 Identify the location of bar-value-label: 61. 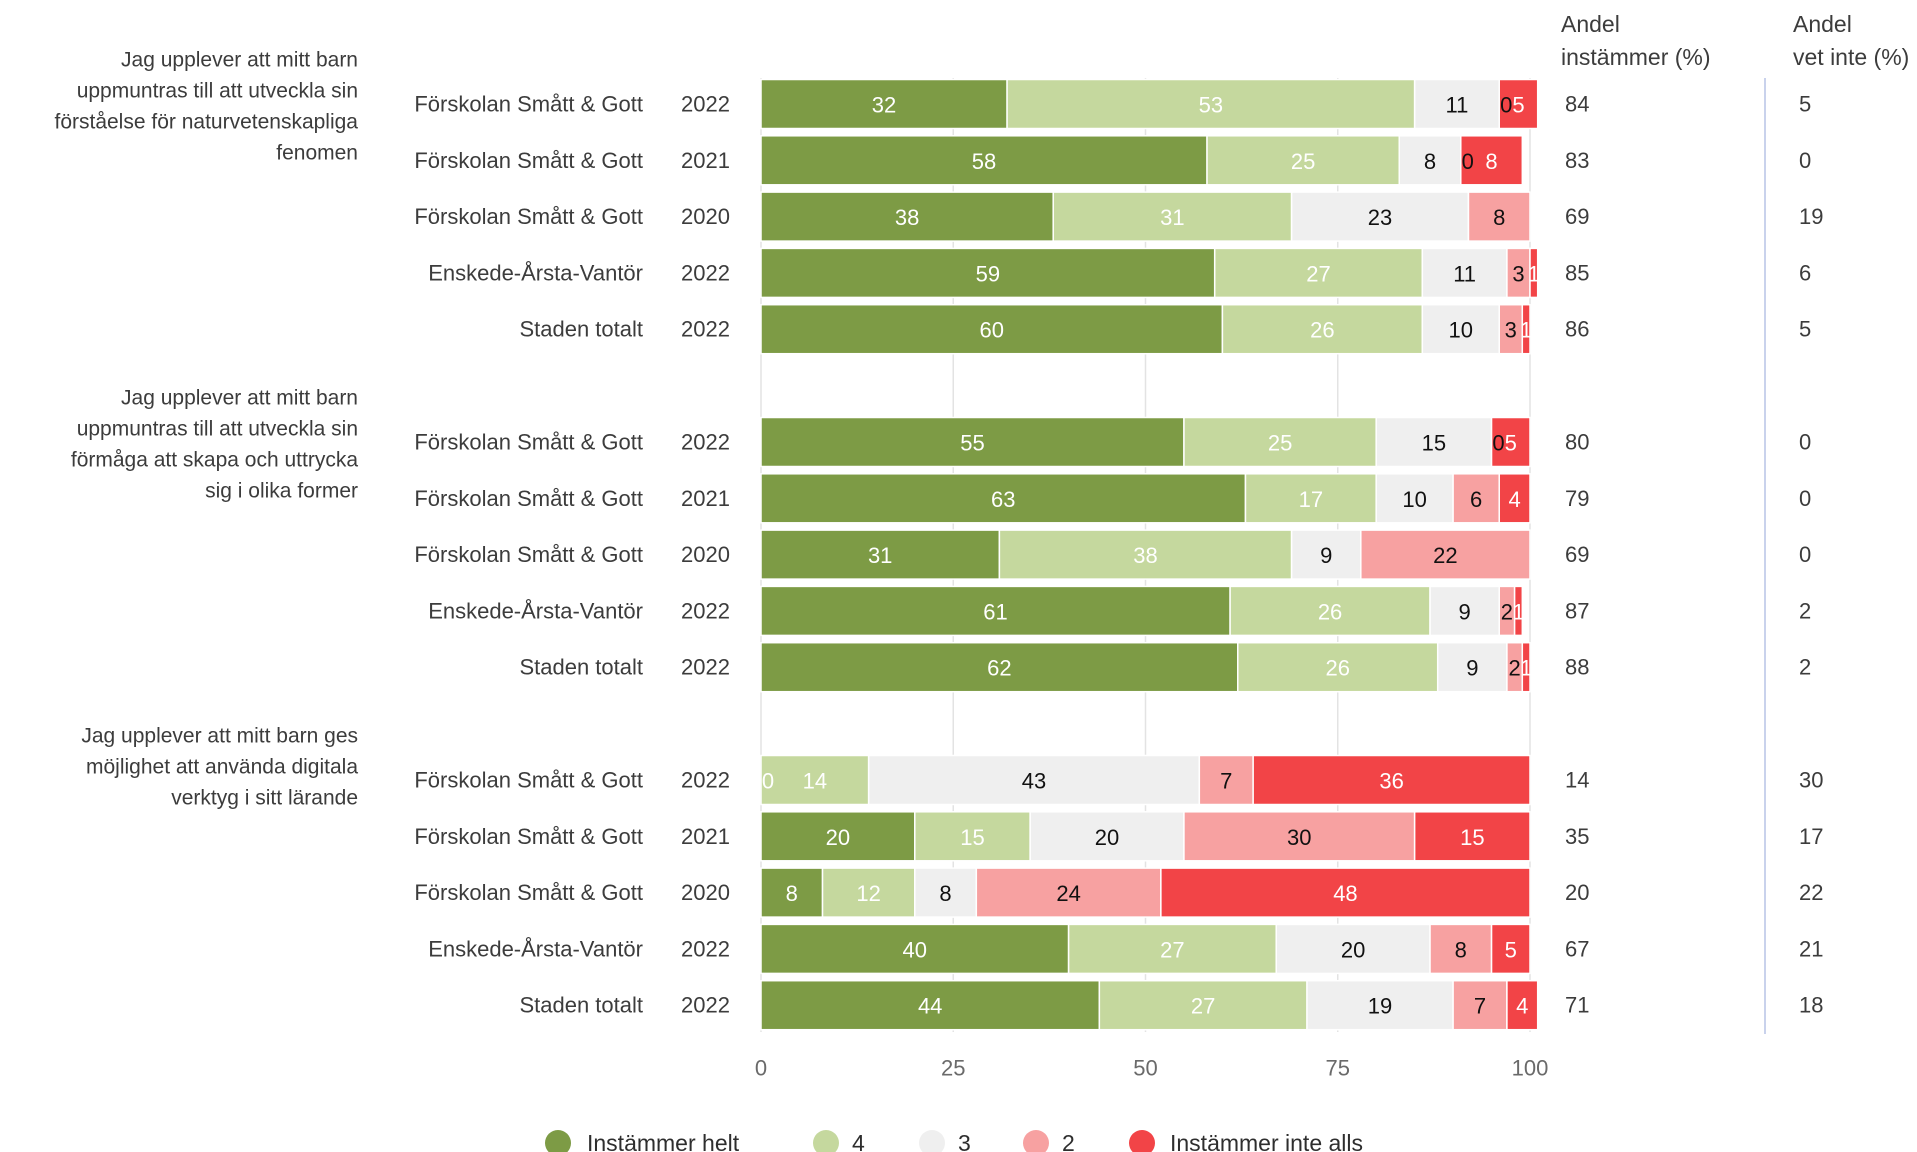
(995, 611).